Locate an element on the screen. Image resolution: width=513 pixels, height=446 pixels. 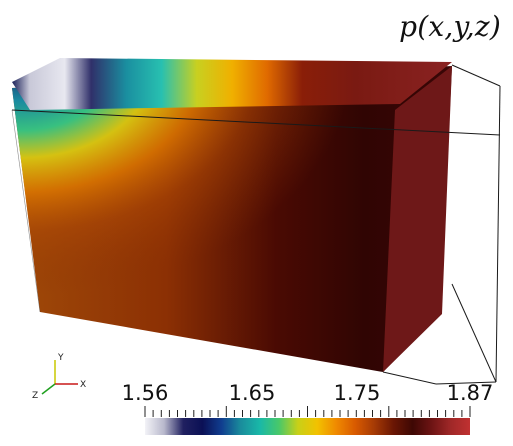
top-slab is located at coordinates (232, 84).